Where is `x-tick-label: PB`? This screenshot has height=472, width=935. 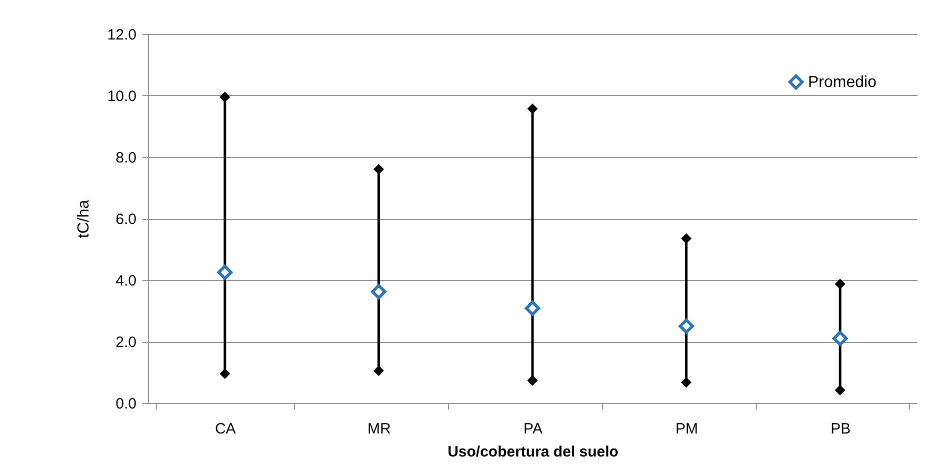
x-tick-label: PB is located at coordinates (840, 429).